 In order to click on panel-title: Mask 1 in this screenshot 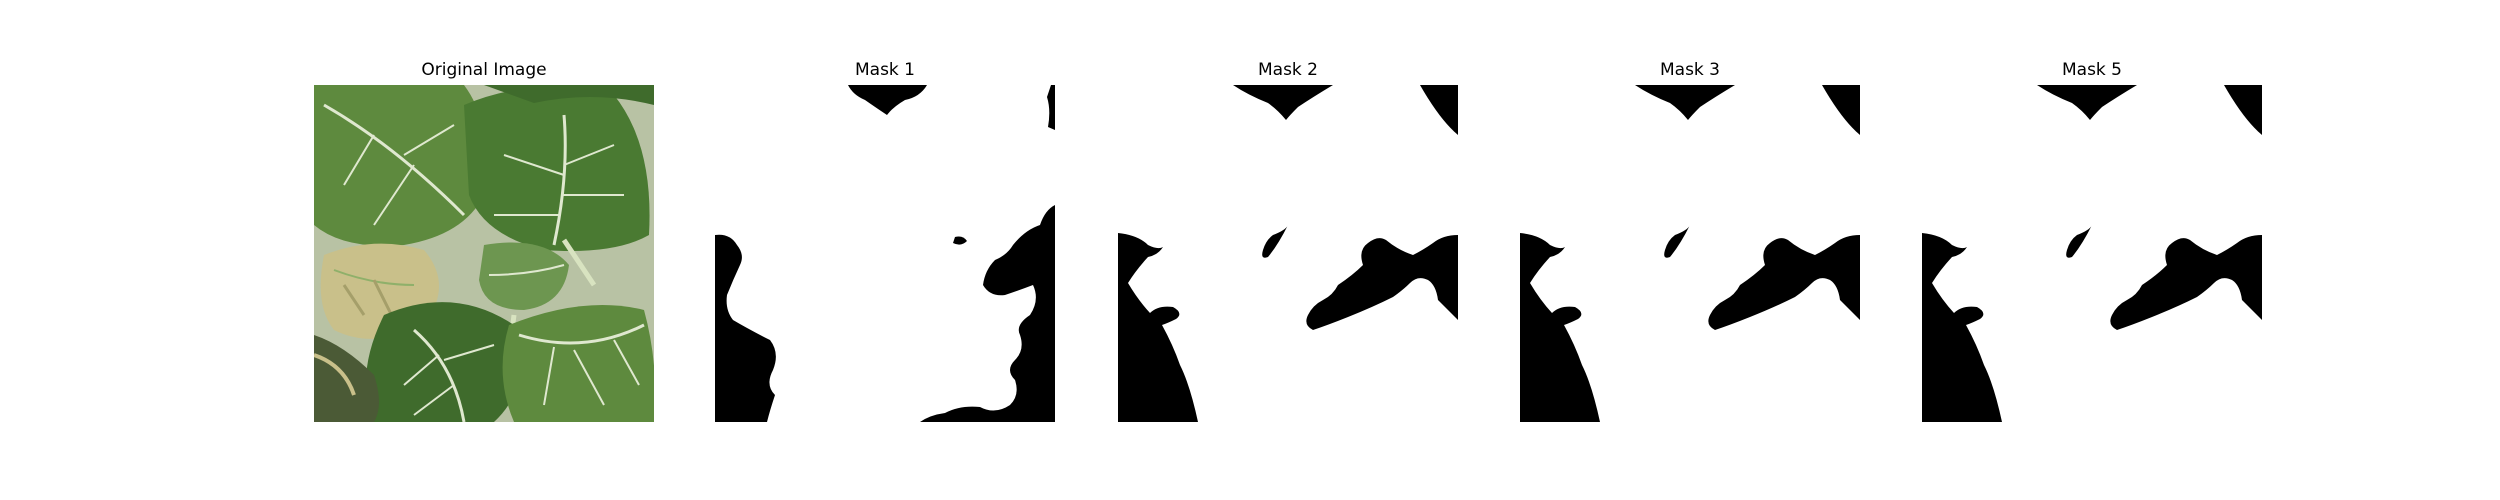, I will do `click(884, 70)`.